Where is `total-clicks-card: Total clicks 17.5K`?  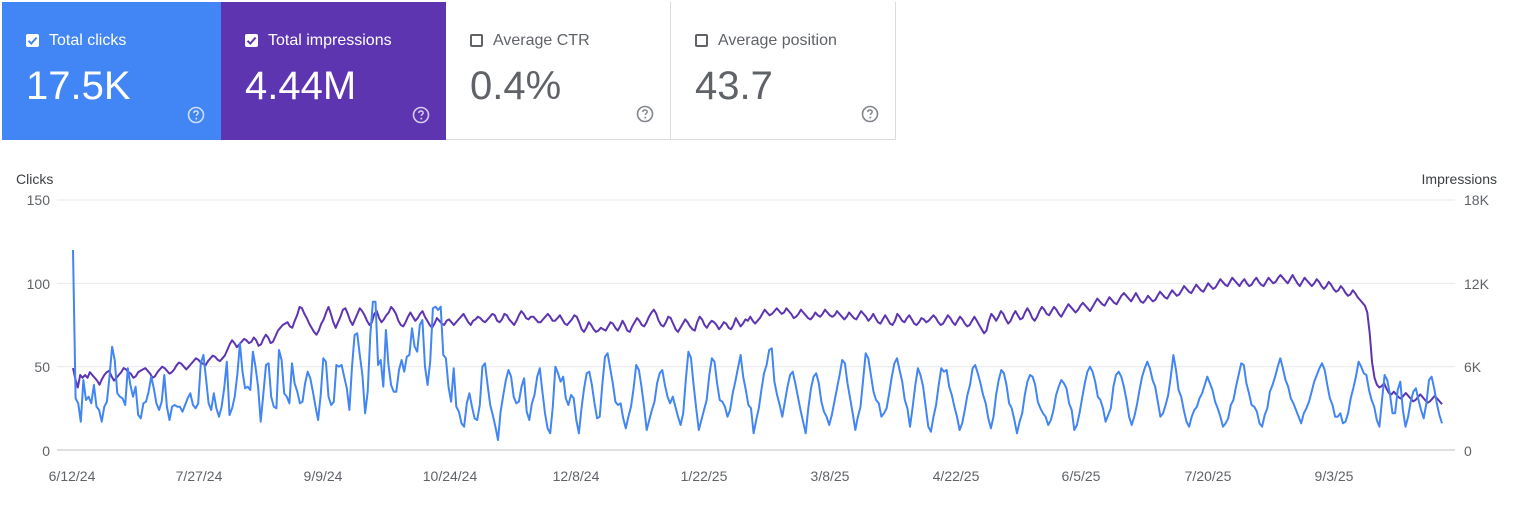 total-clicks-card: Total clicks 17.5K is located at coordinates (111, 71).